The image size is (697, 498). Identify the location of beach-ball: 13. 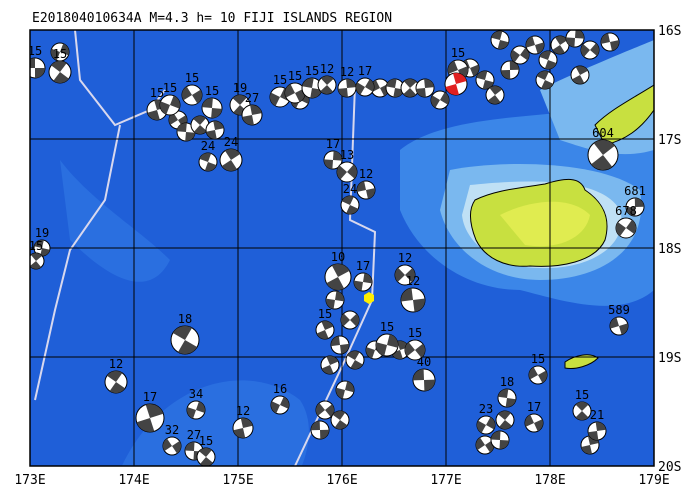
(347, 165).